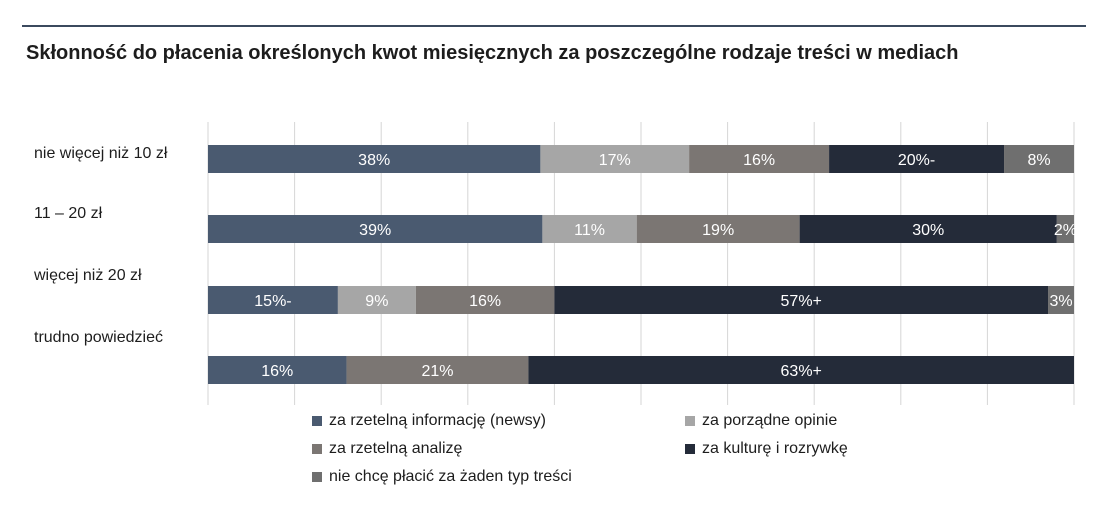 Image resolution: width=1120 pixels, height=518 pixels. I want to click on data-label: 30%, so click(928, 230).